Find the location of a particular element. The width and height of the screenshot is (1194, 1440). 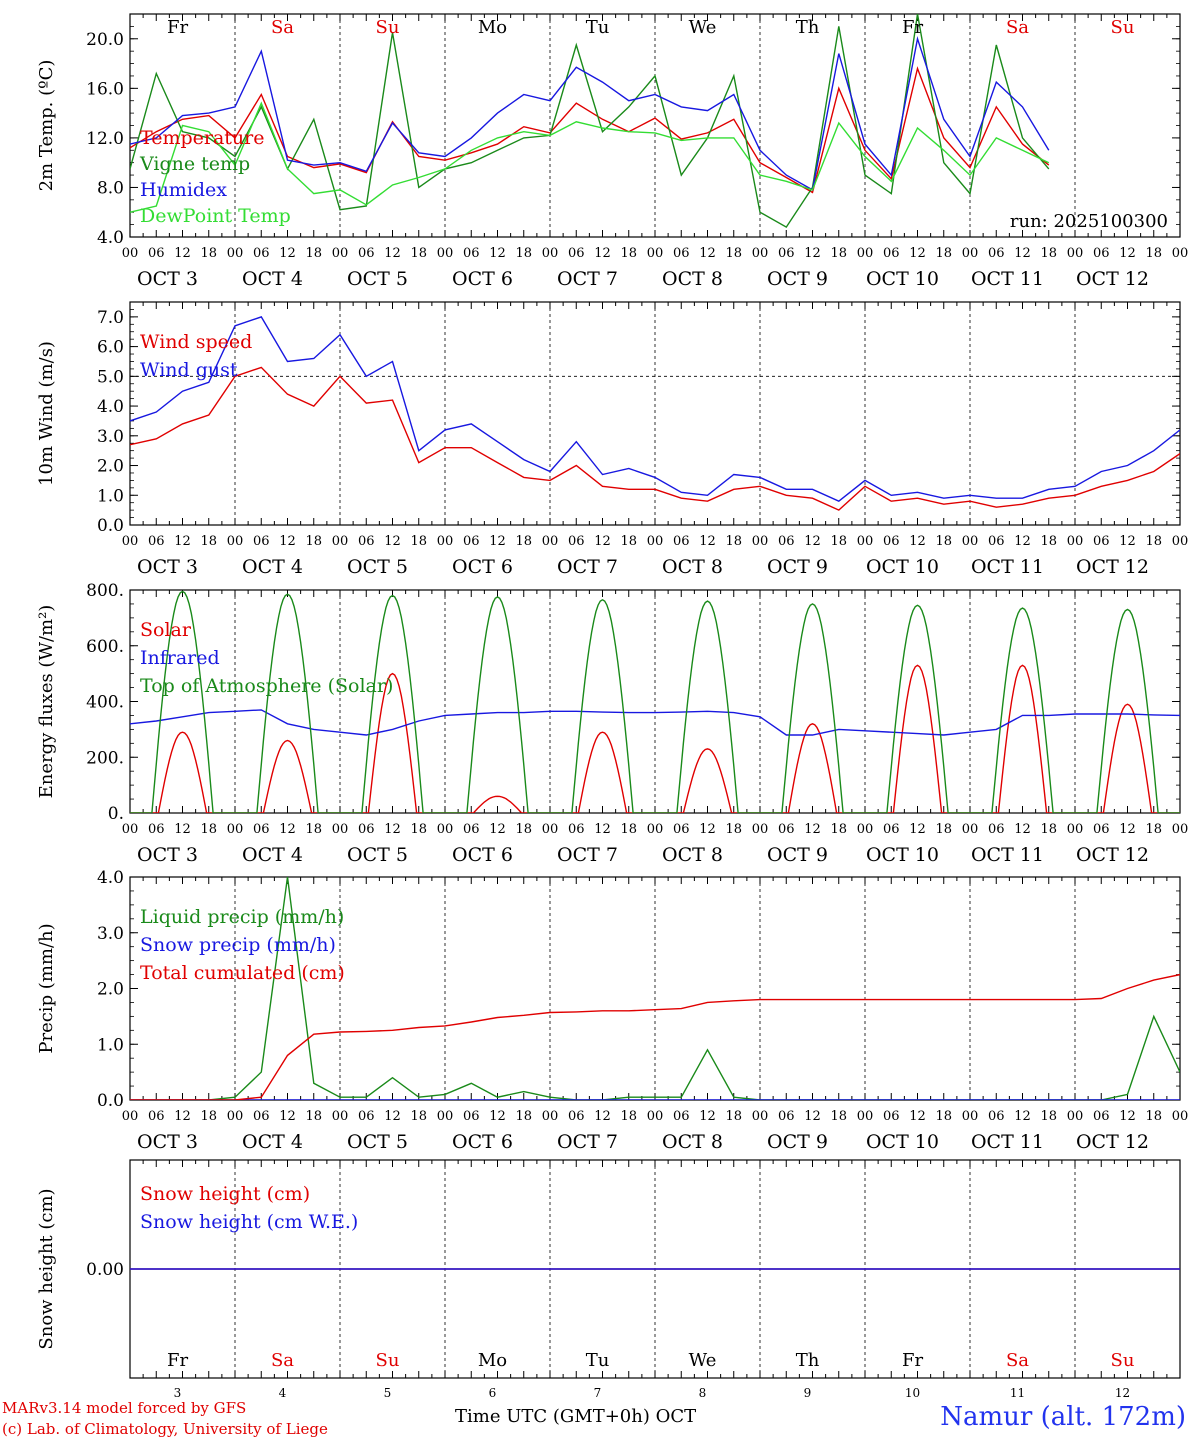

wind-ytick-label: 1.0 is located at coordinates (110, 496).